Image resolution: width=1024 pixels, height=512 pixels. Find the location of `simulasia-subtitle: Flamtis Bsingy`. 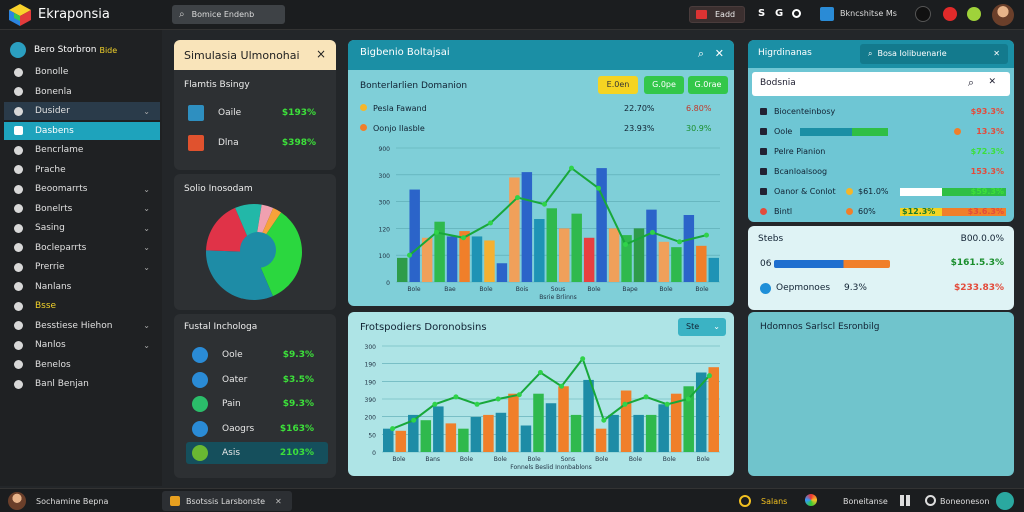

simulasia-subtitle: Flamtis Bsingy is located at coordinates (217, 85).